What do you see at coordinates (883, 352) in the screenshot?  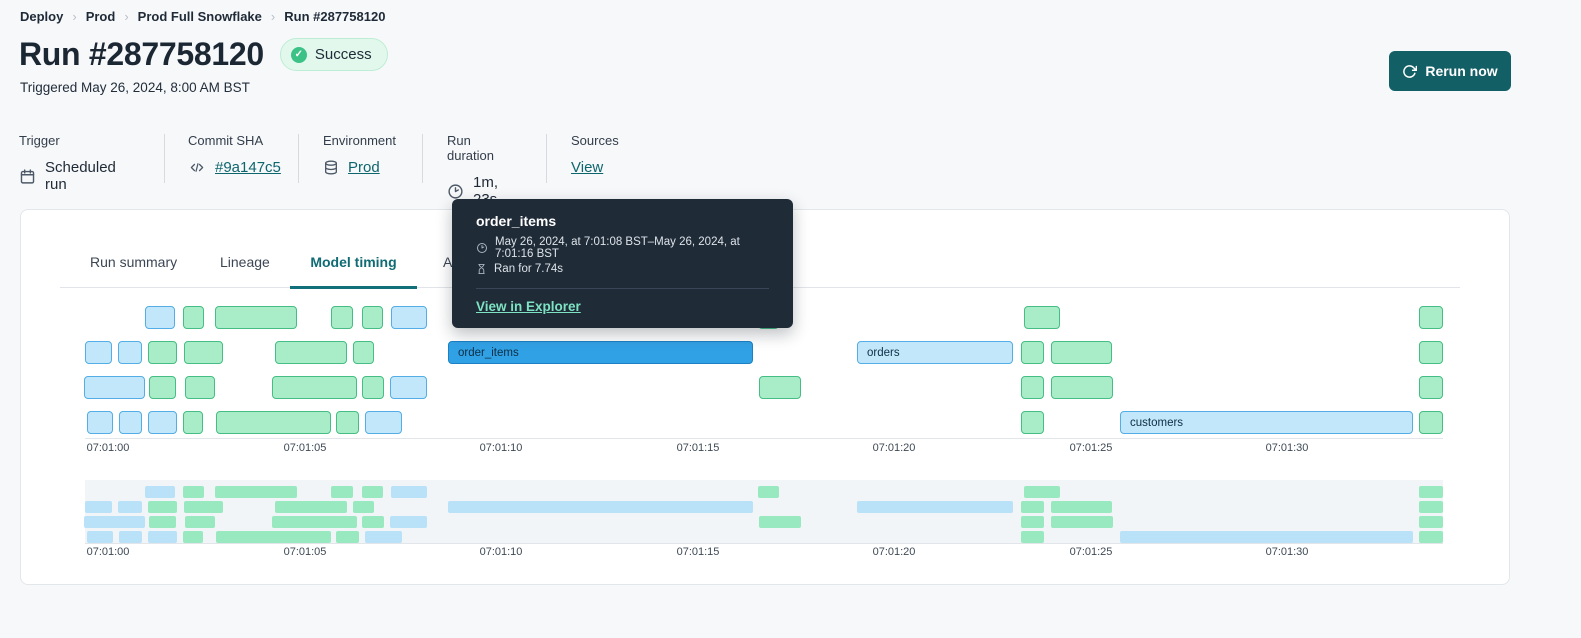 I see `gantt-bar-label: orders` at bounding box center [883, 352].